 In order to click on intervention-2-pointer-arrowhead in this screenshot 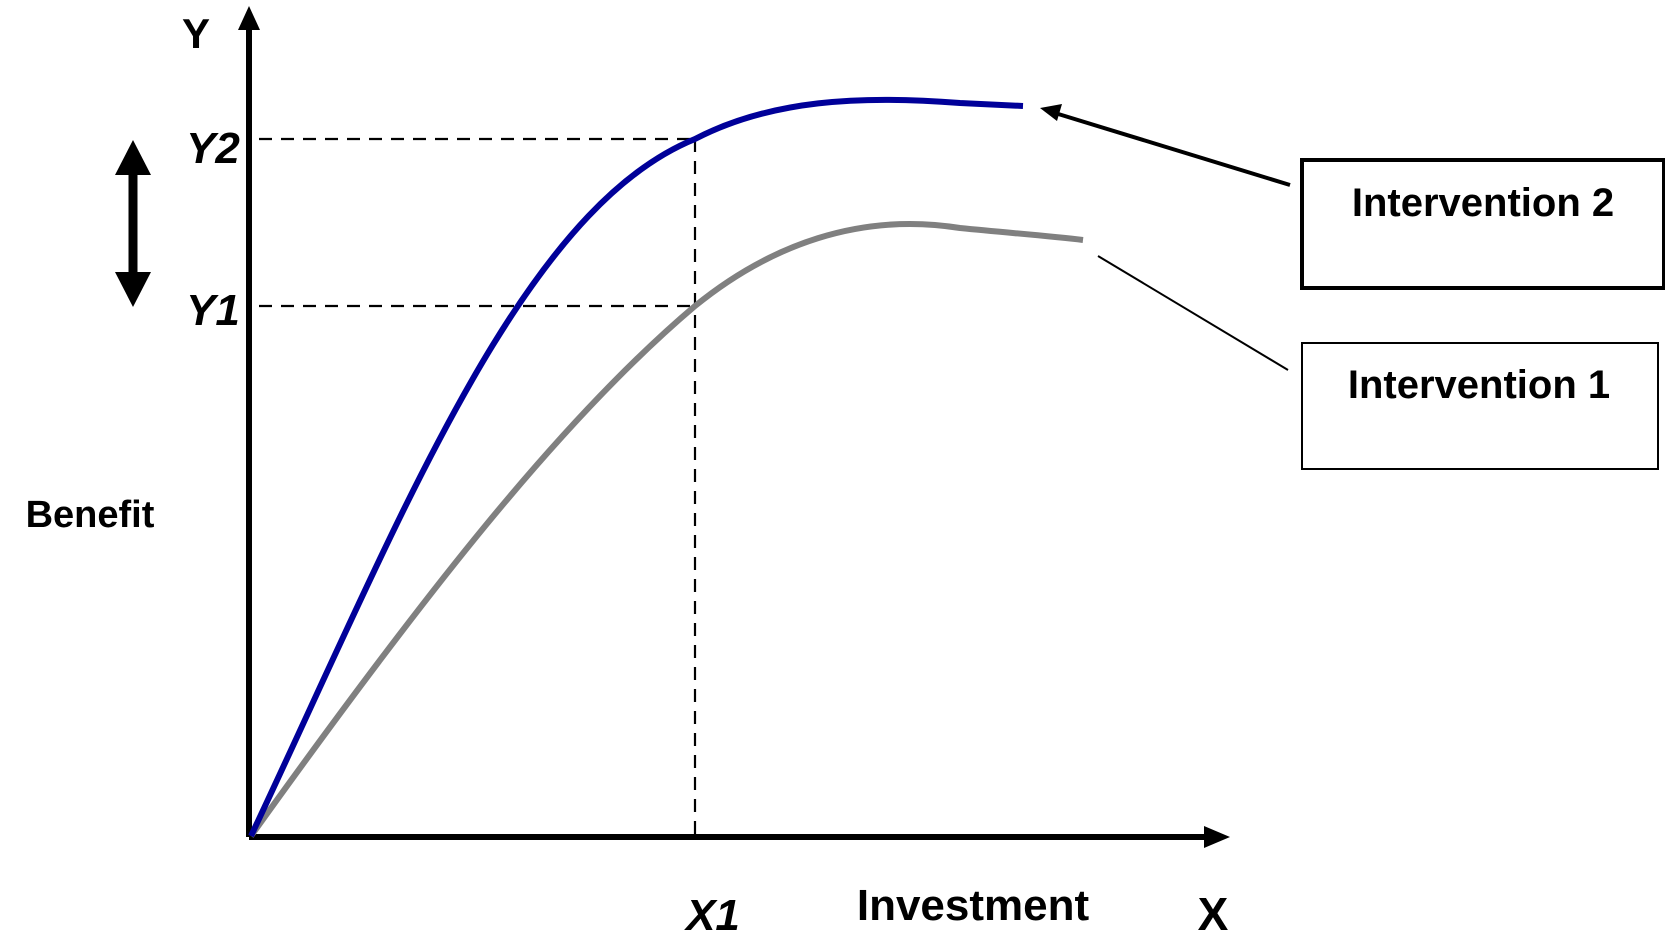, I will do `click(1051, 112)`.